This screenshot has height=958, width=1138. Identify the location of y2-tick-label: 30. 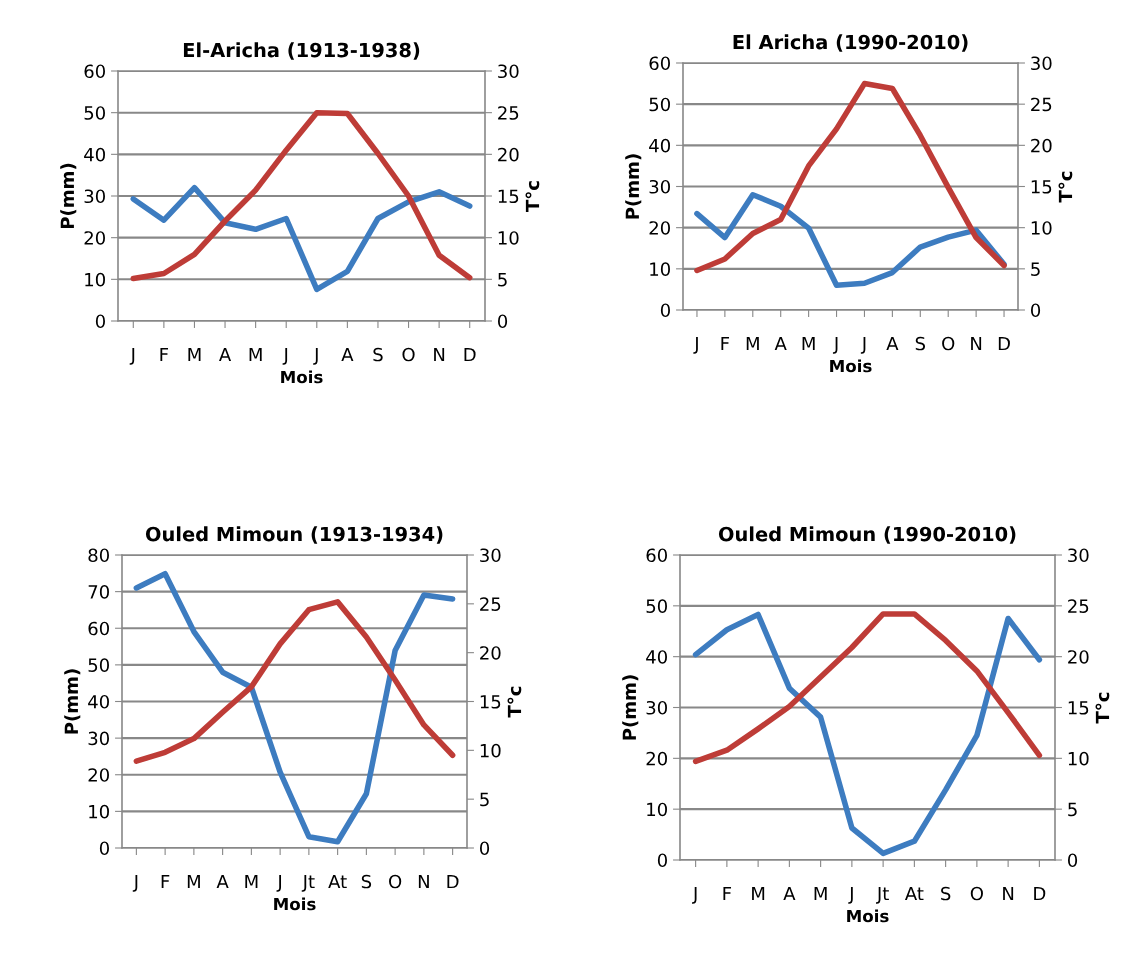
(1078, 555).